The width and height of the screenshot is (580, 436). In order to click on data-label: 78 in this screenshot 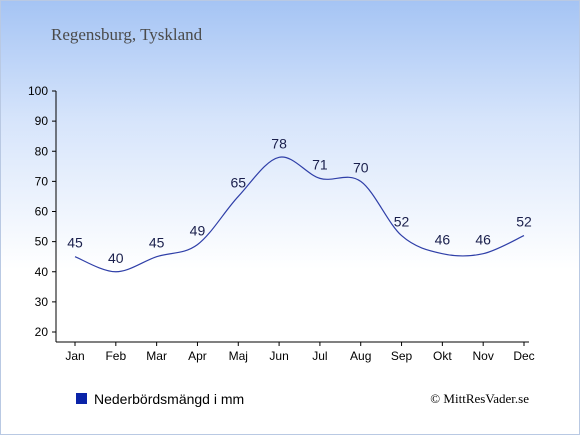, I will do `click(279, 143)`.